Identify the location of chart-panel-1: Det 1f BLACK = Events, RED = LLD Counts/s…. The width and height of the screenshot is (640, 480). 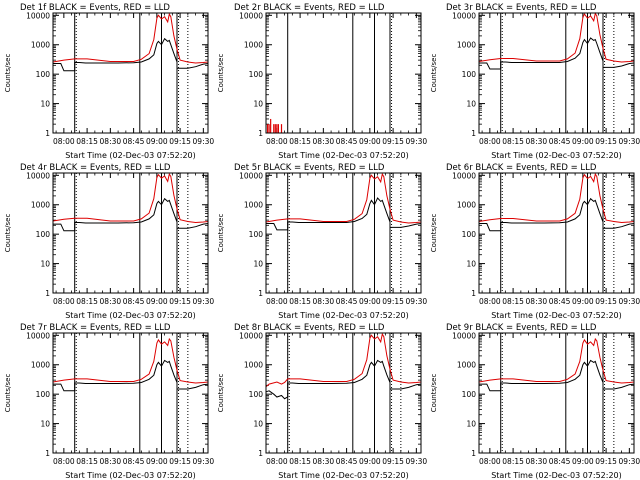
(109, 81).